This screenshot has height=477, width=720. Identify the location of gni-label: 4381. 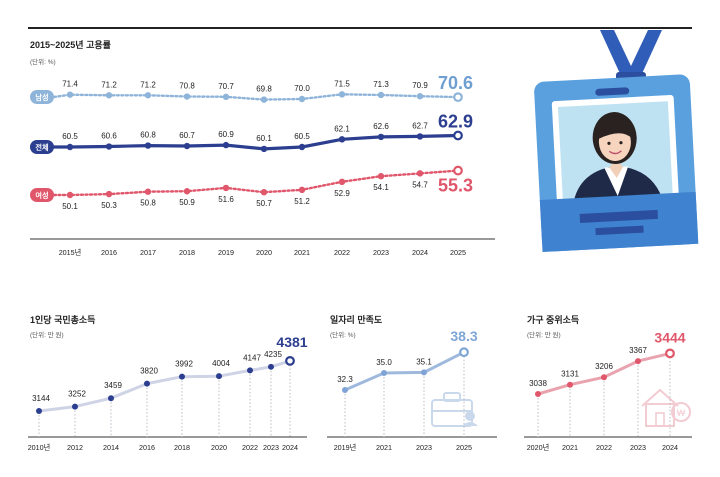
(291, 342).